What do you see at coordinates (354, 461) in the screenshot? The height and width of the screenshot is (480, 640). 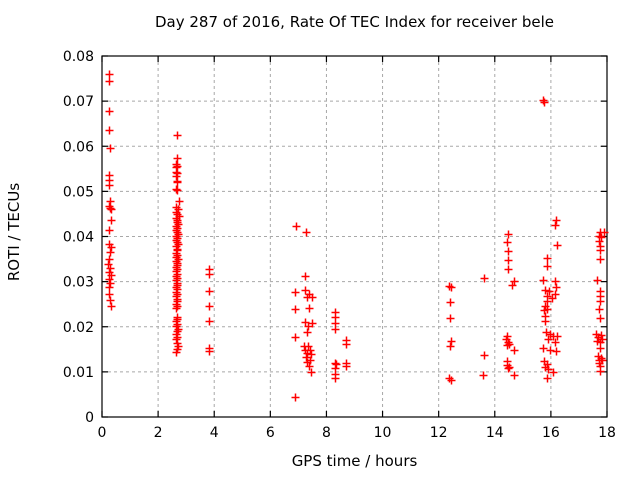 I see `x-axis-label: GPS time / hours` at bounding box center [354, 461].